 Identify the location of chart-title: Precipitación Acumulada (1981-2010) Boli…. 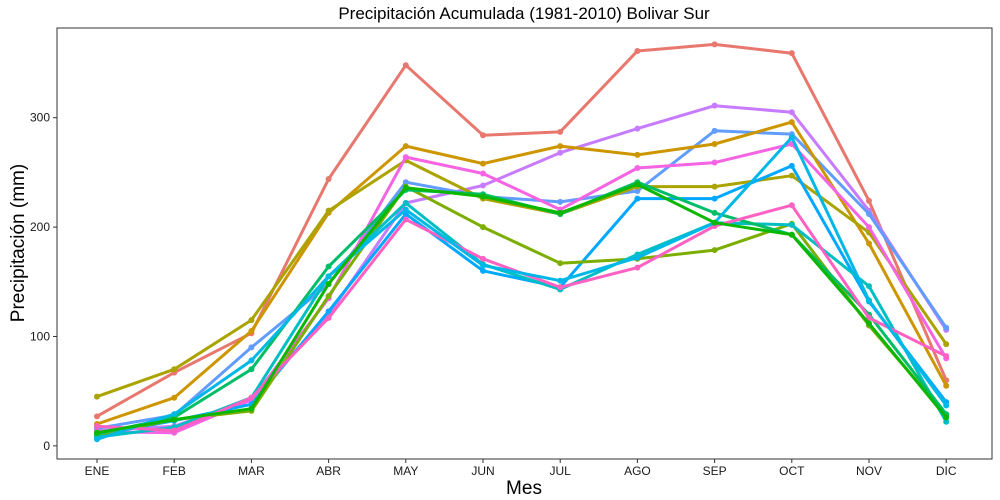
(524, 13).